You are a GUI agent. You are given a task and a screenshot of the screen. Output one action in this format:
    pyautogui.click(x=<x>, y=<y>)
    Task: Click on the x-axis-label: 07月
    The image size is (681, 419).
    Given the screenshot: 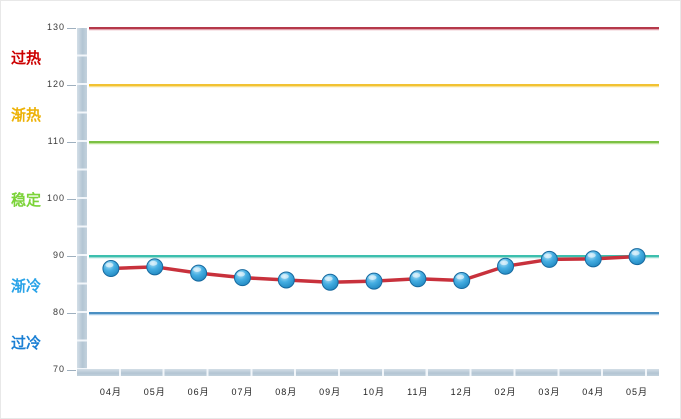 What is the action you would take?
    pyautogui.click(x=242, y=392)
    